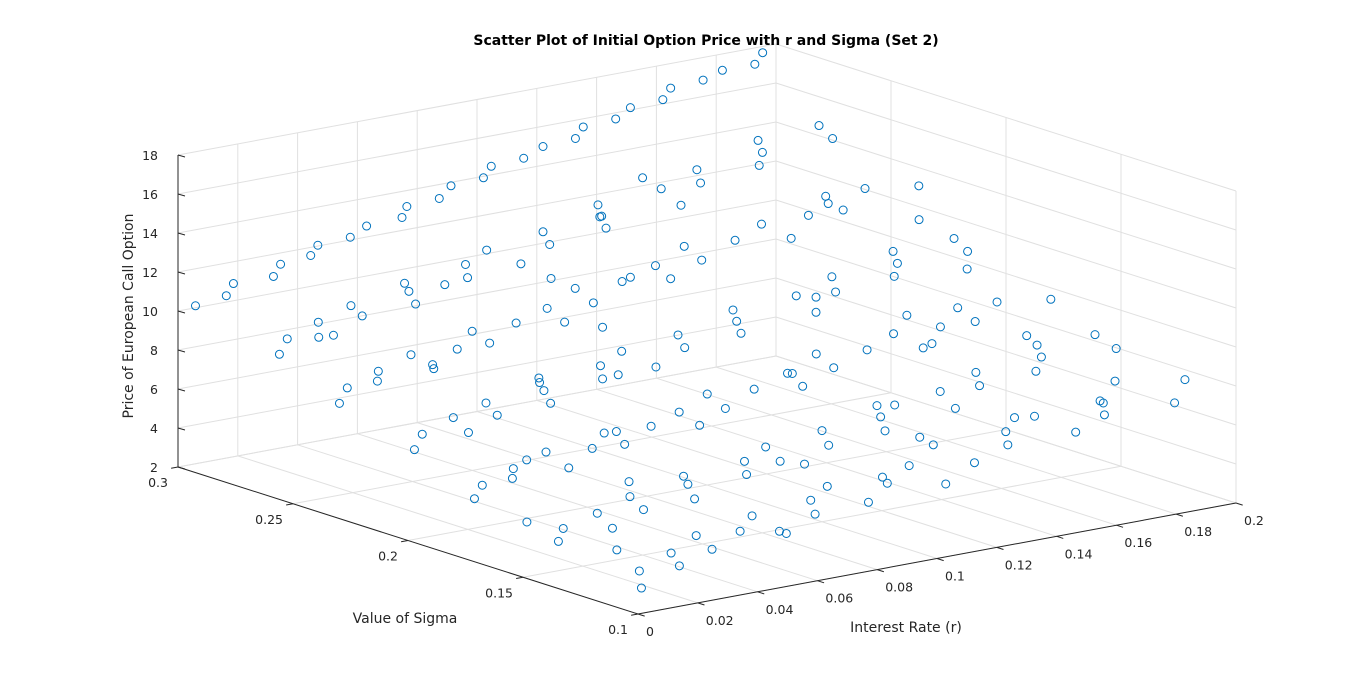 The height and width of the screenshot is (689, 1366). Describe the element at coordinates (899, 587) in the screenshot. I see `x-tick-label: 0.08` at that location.